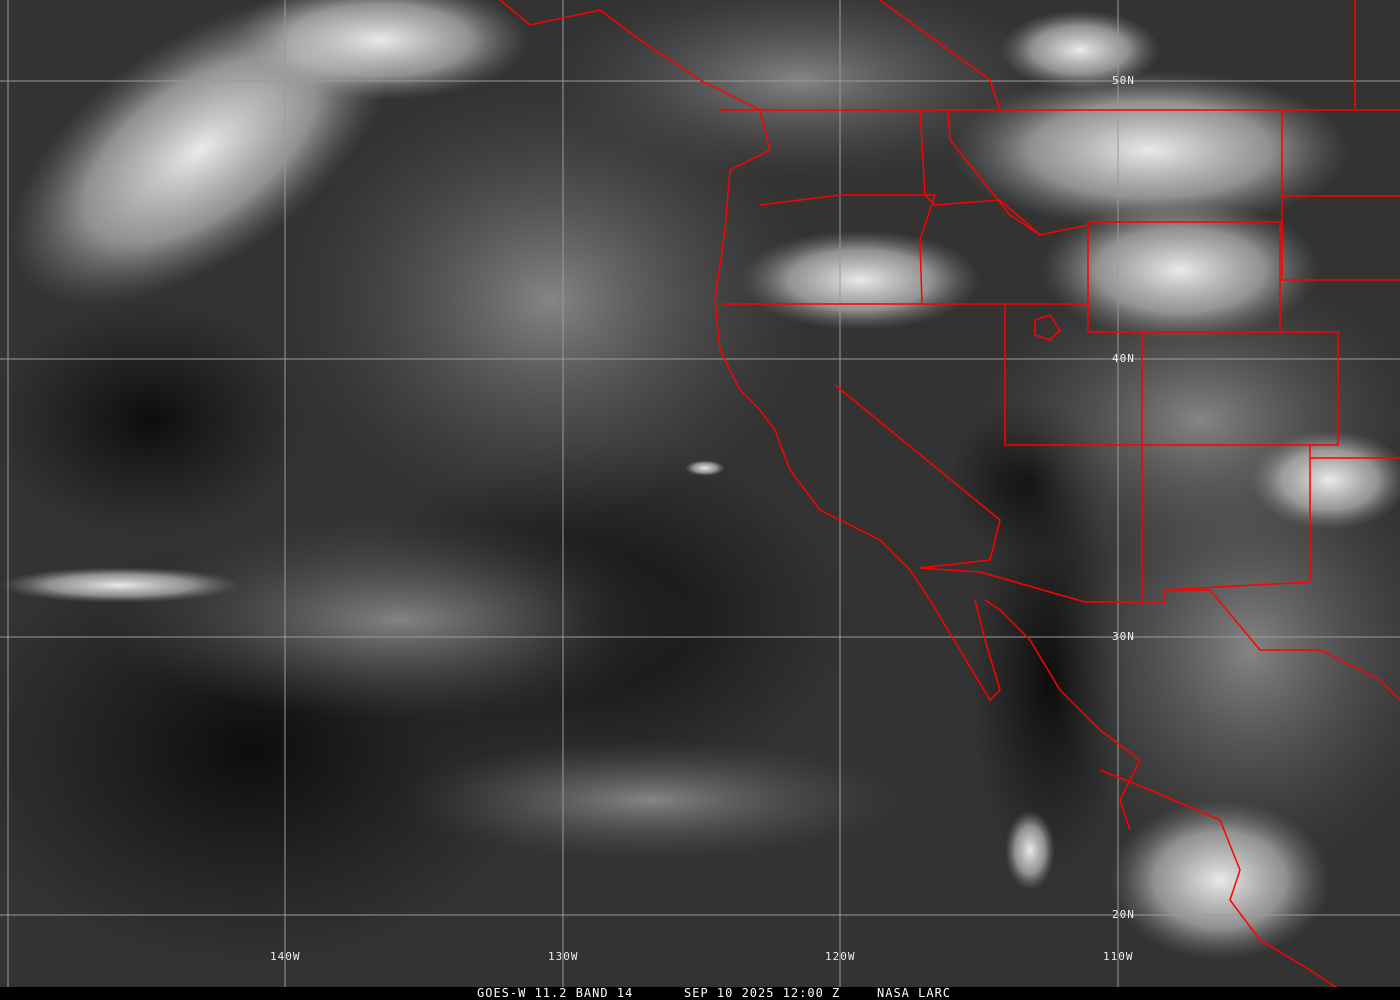 The height and width of the screenshot is (1000, 1400). What do you see at coordinates (1123, 636) in the screenshot?
I see `lat-label-30n: 30N` at bounding box center [1123, 636].